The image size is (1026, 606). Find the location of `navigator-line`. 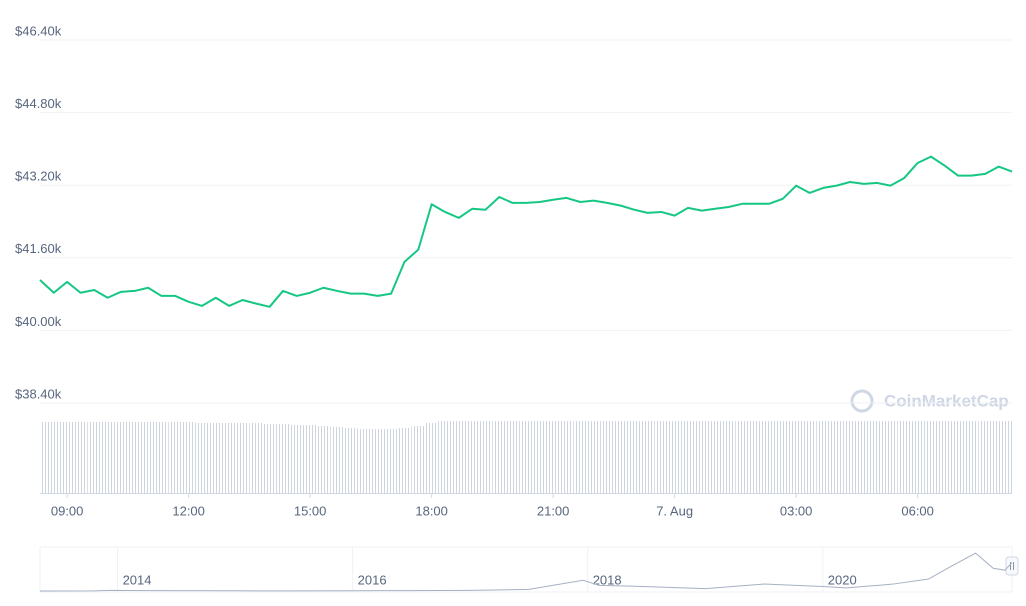

navigator-line is located at coordinates (526, 572).